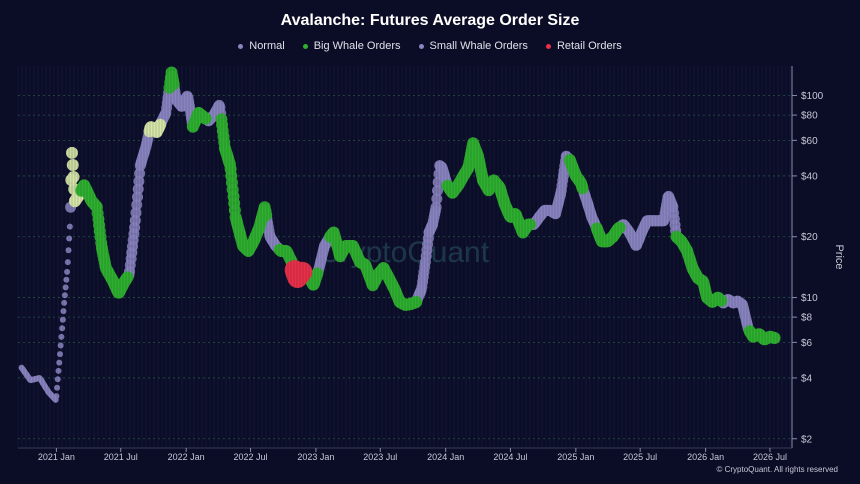  Describe the element at coordinates (807, 318) in the screenshot. I see `y-tick-label: $8` at that location.